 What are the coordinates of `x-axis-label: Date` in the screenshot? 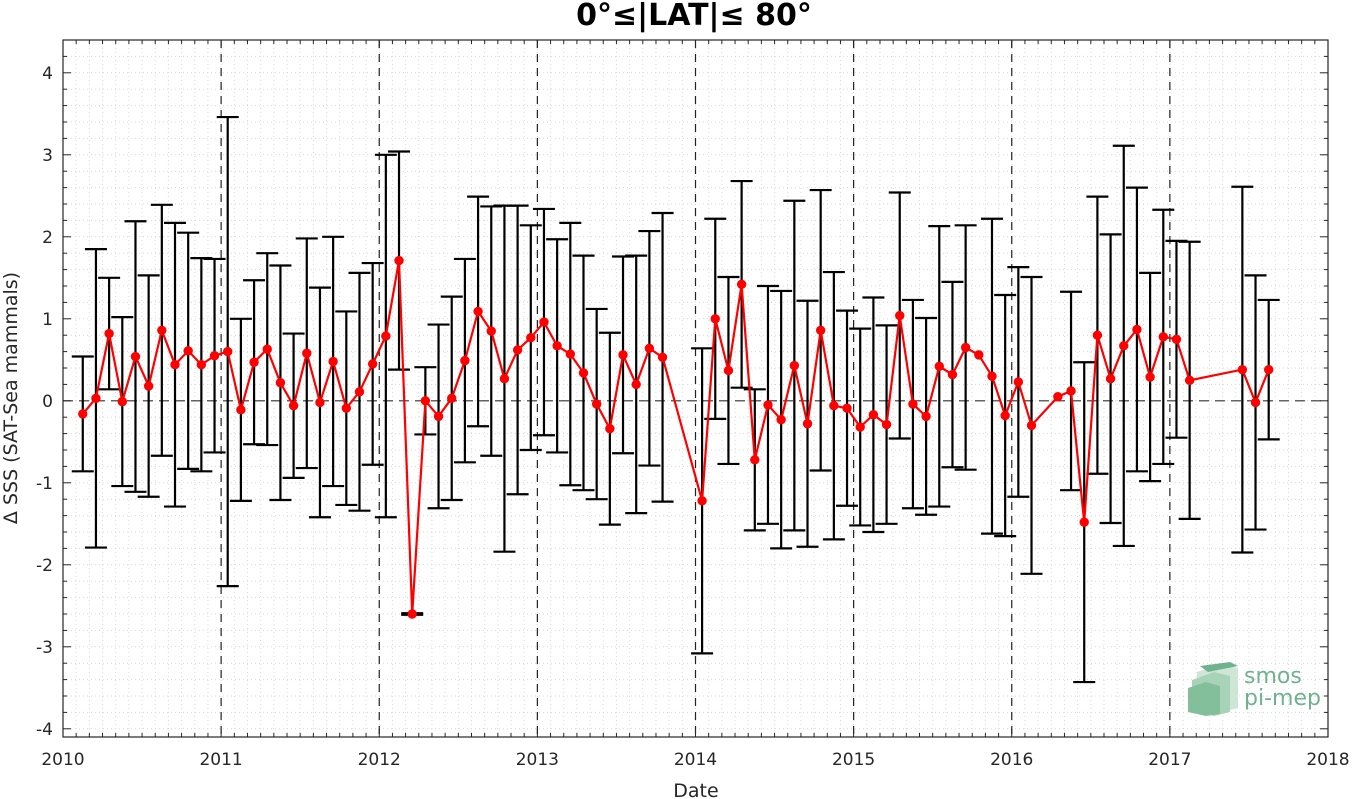 It's located at (695, 789).